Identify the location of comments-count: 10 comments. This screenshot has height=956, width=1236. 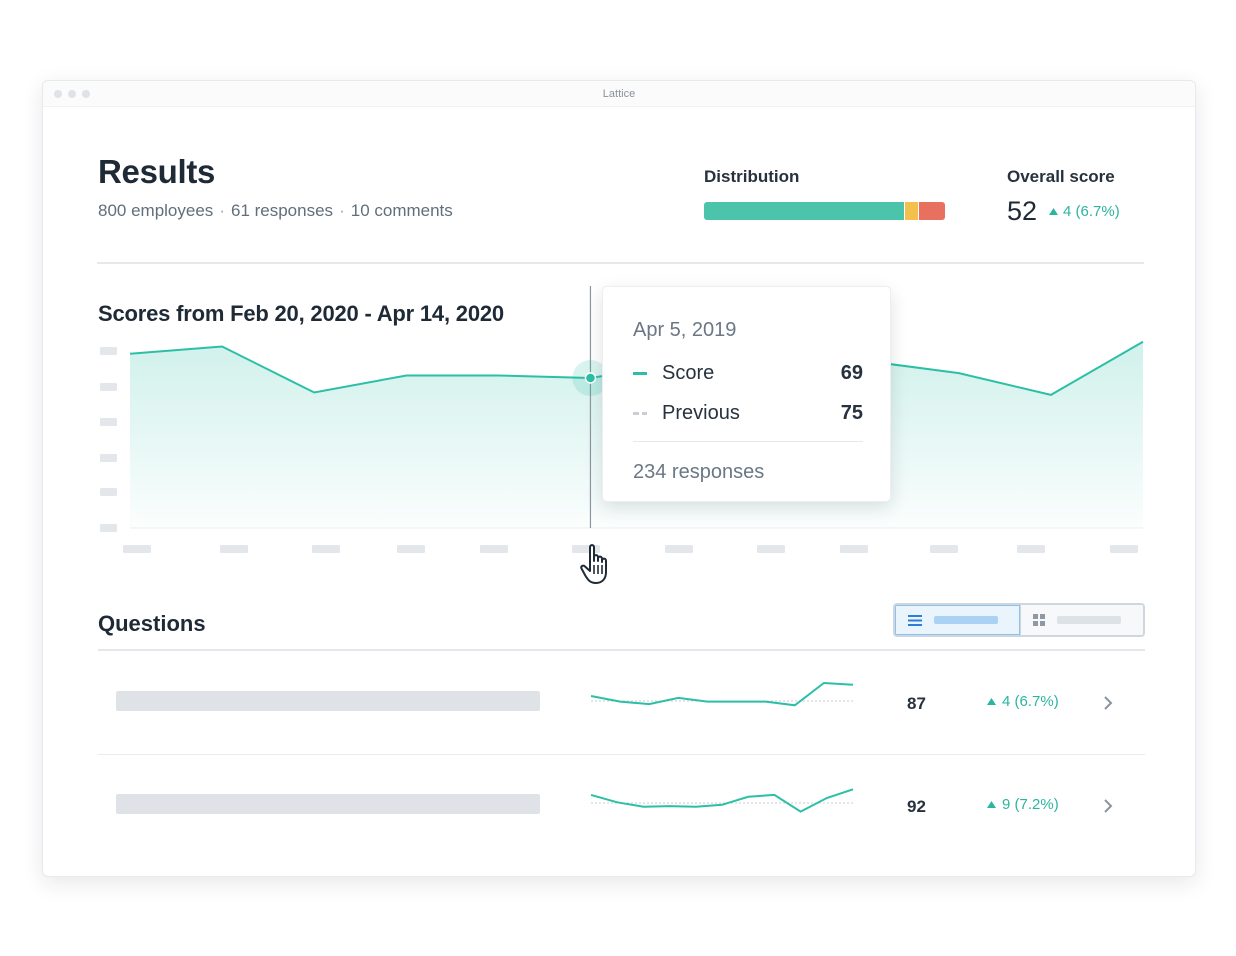
(401, 210).